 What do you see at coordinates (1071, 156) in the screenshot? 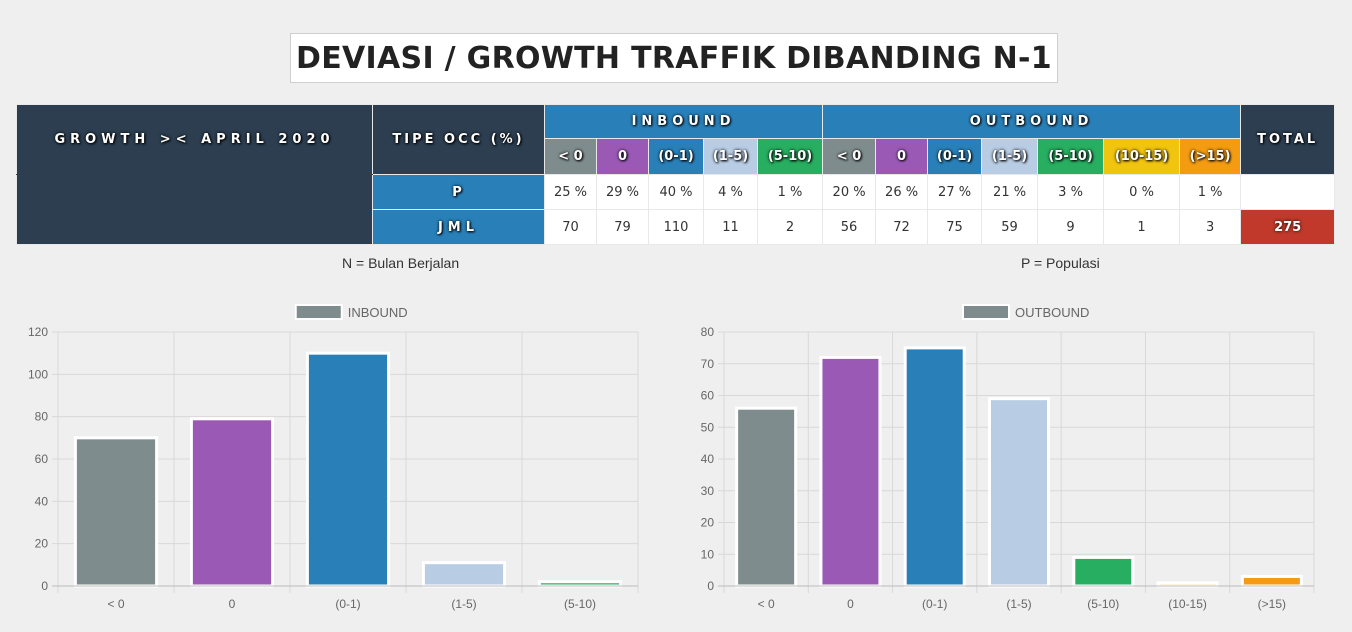
I see `outbound-cat-5-10: (5-10)` at bounding box center [1071, 156].